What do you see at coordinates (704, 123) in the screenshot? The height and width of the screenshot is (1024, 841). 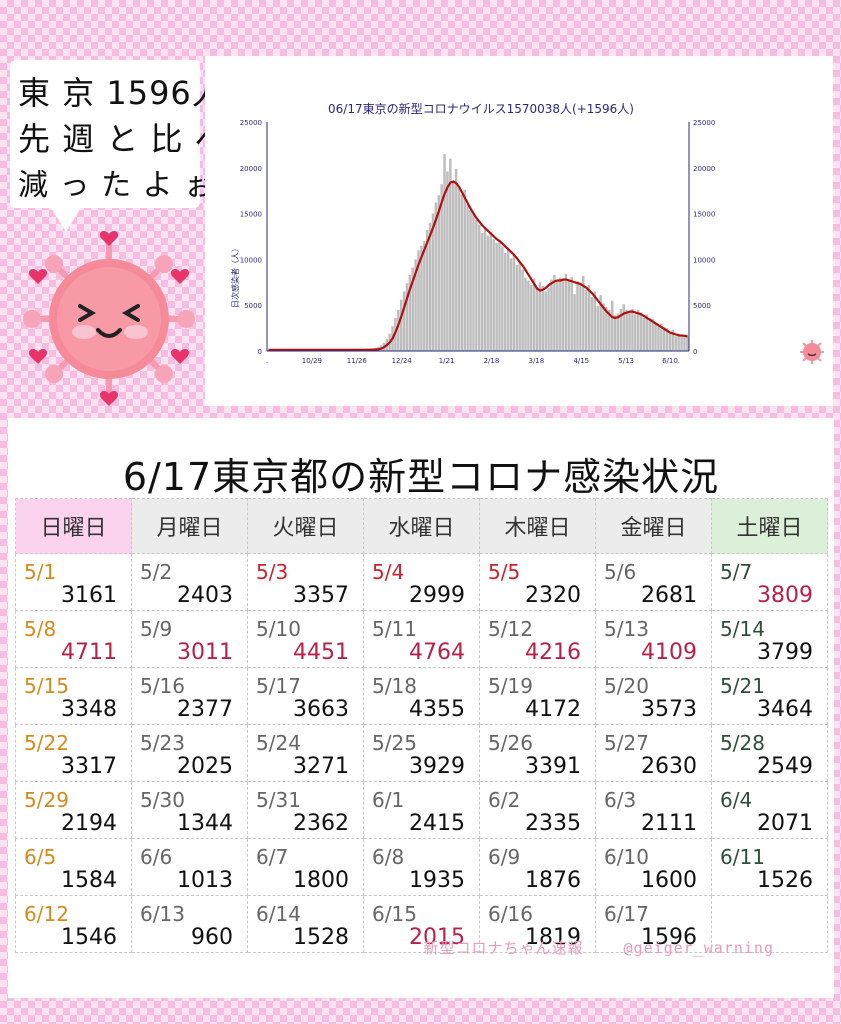 I see `y-tick-label-right: 25000` at bounding box center [704, 123].